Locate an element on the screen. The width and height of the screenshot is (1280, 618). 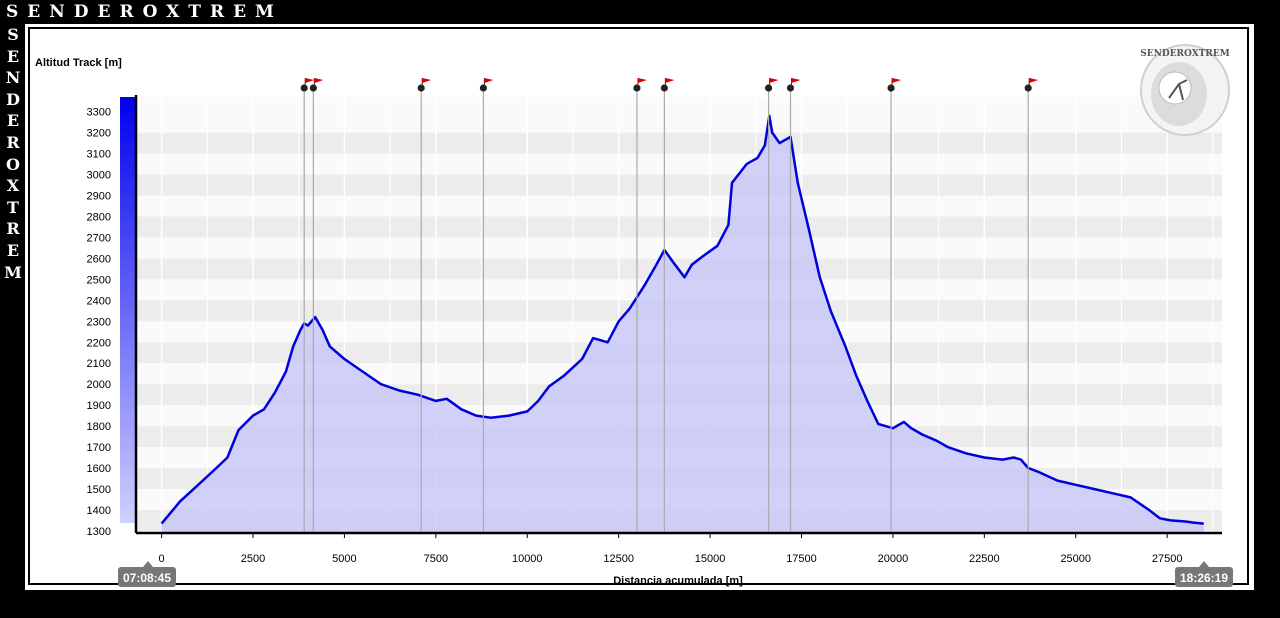
y-tick-label: 2800 is located at coordinates (99, 217).